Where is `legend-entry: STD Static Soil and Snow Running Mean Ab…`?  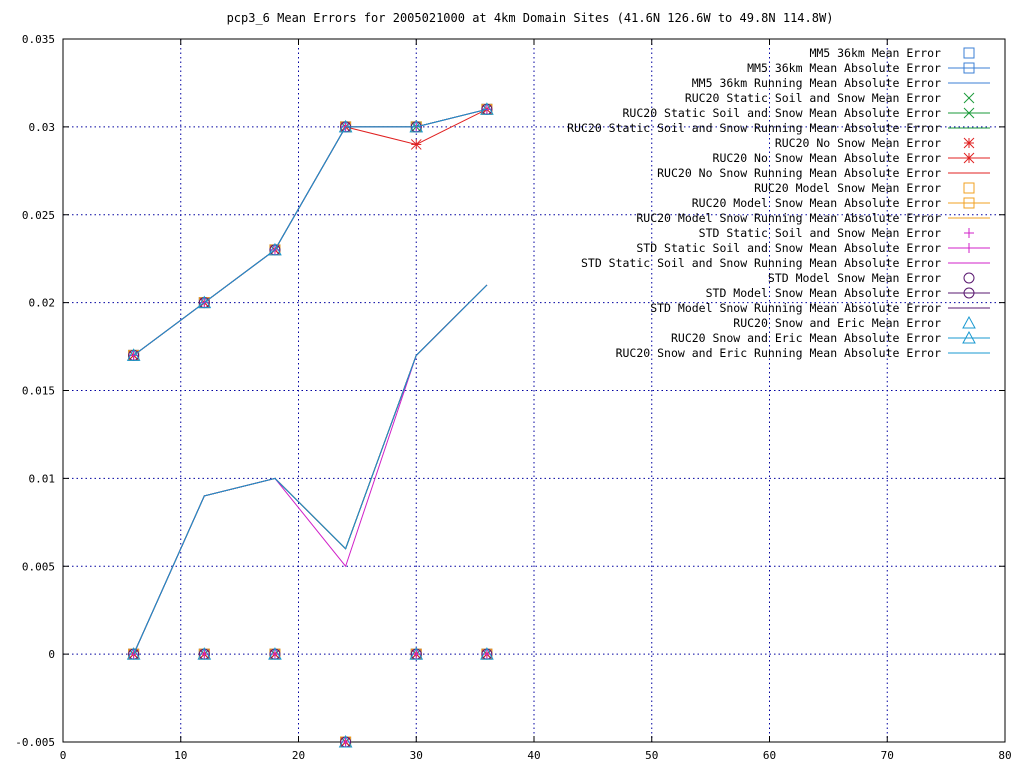
legend-entry: STD Static Soil and Snow Running Mean Ab… is located at coordinates (785, 263).